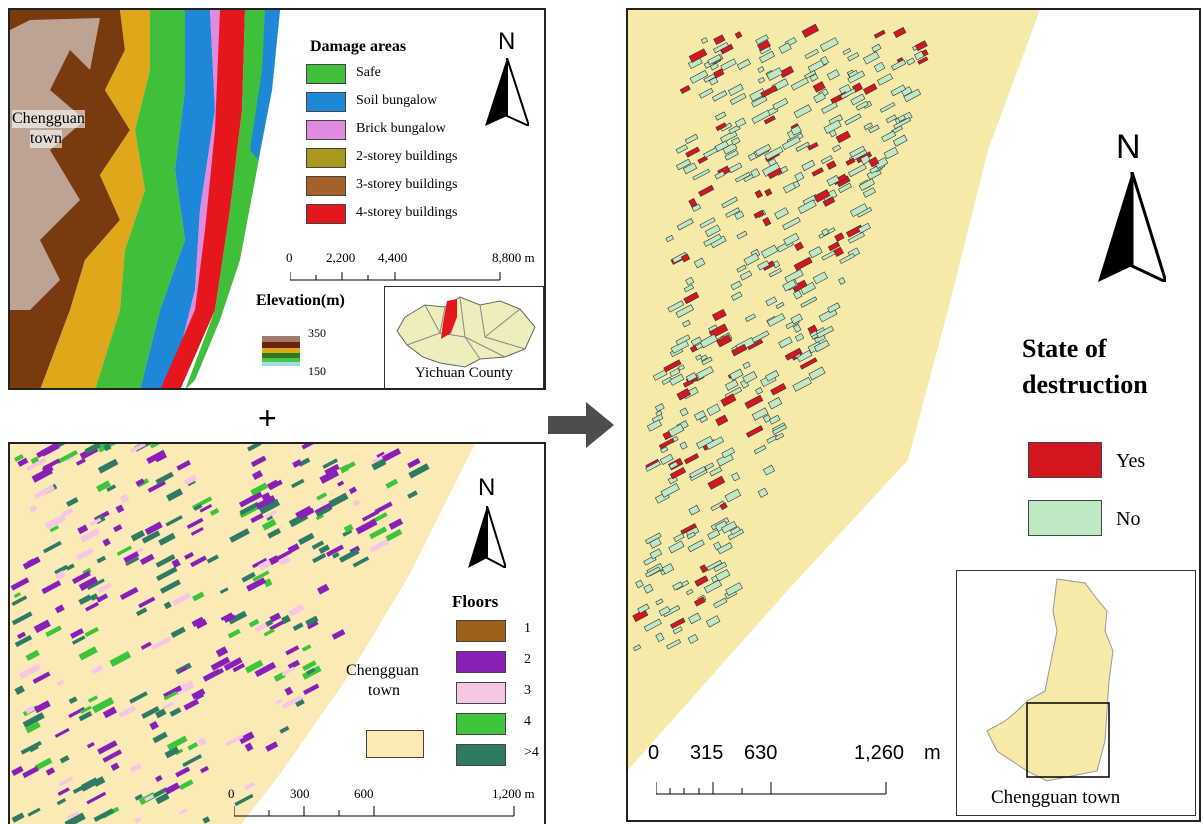  Describe the element at coordinates (464, 337) in the screenshot. I see `yichuan-inset-map: Yichuan County` at that location.